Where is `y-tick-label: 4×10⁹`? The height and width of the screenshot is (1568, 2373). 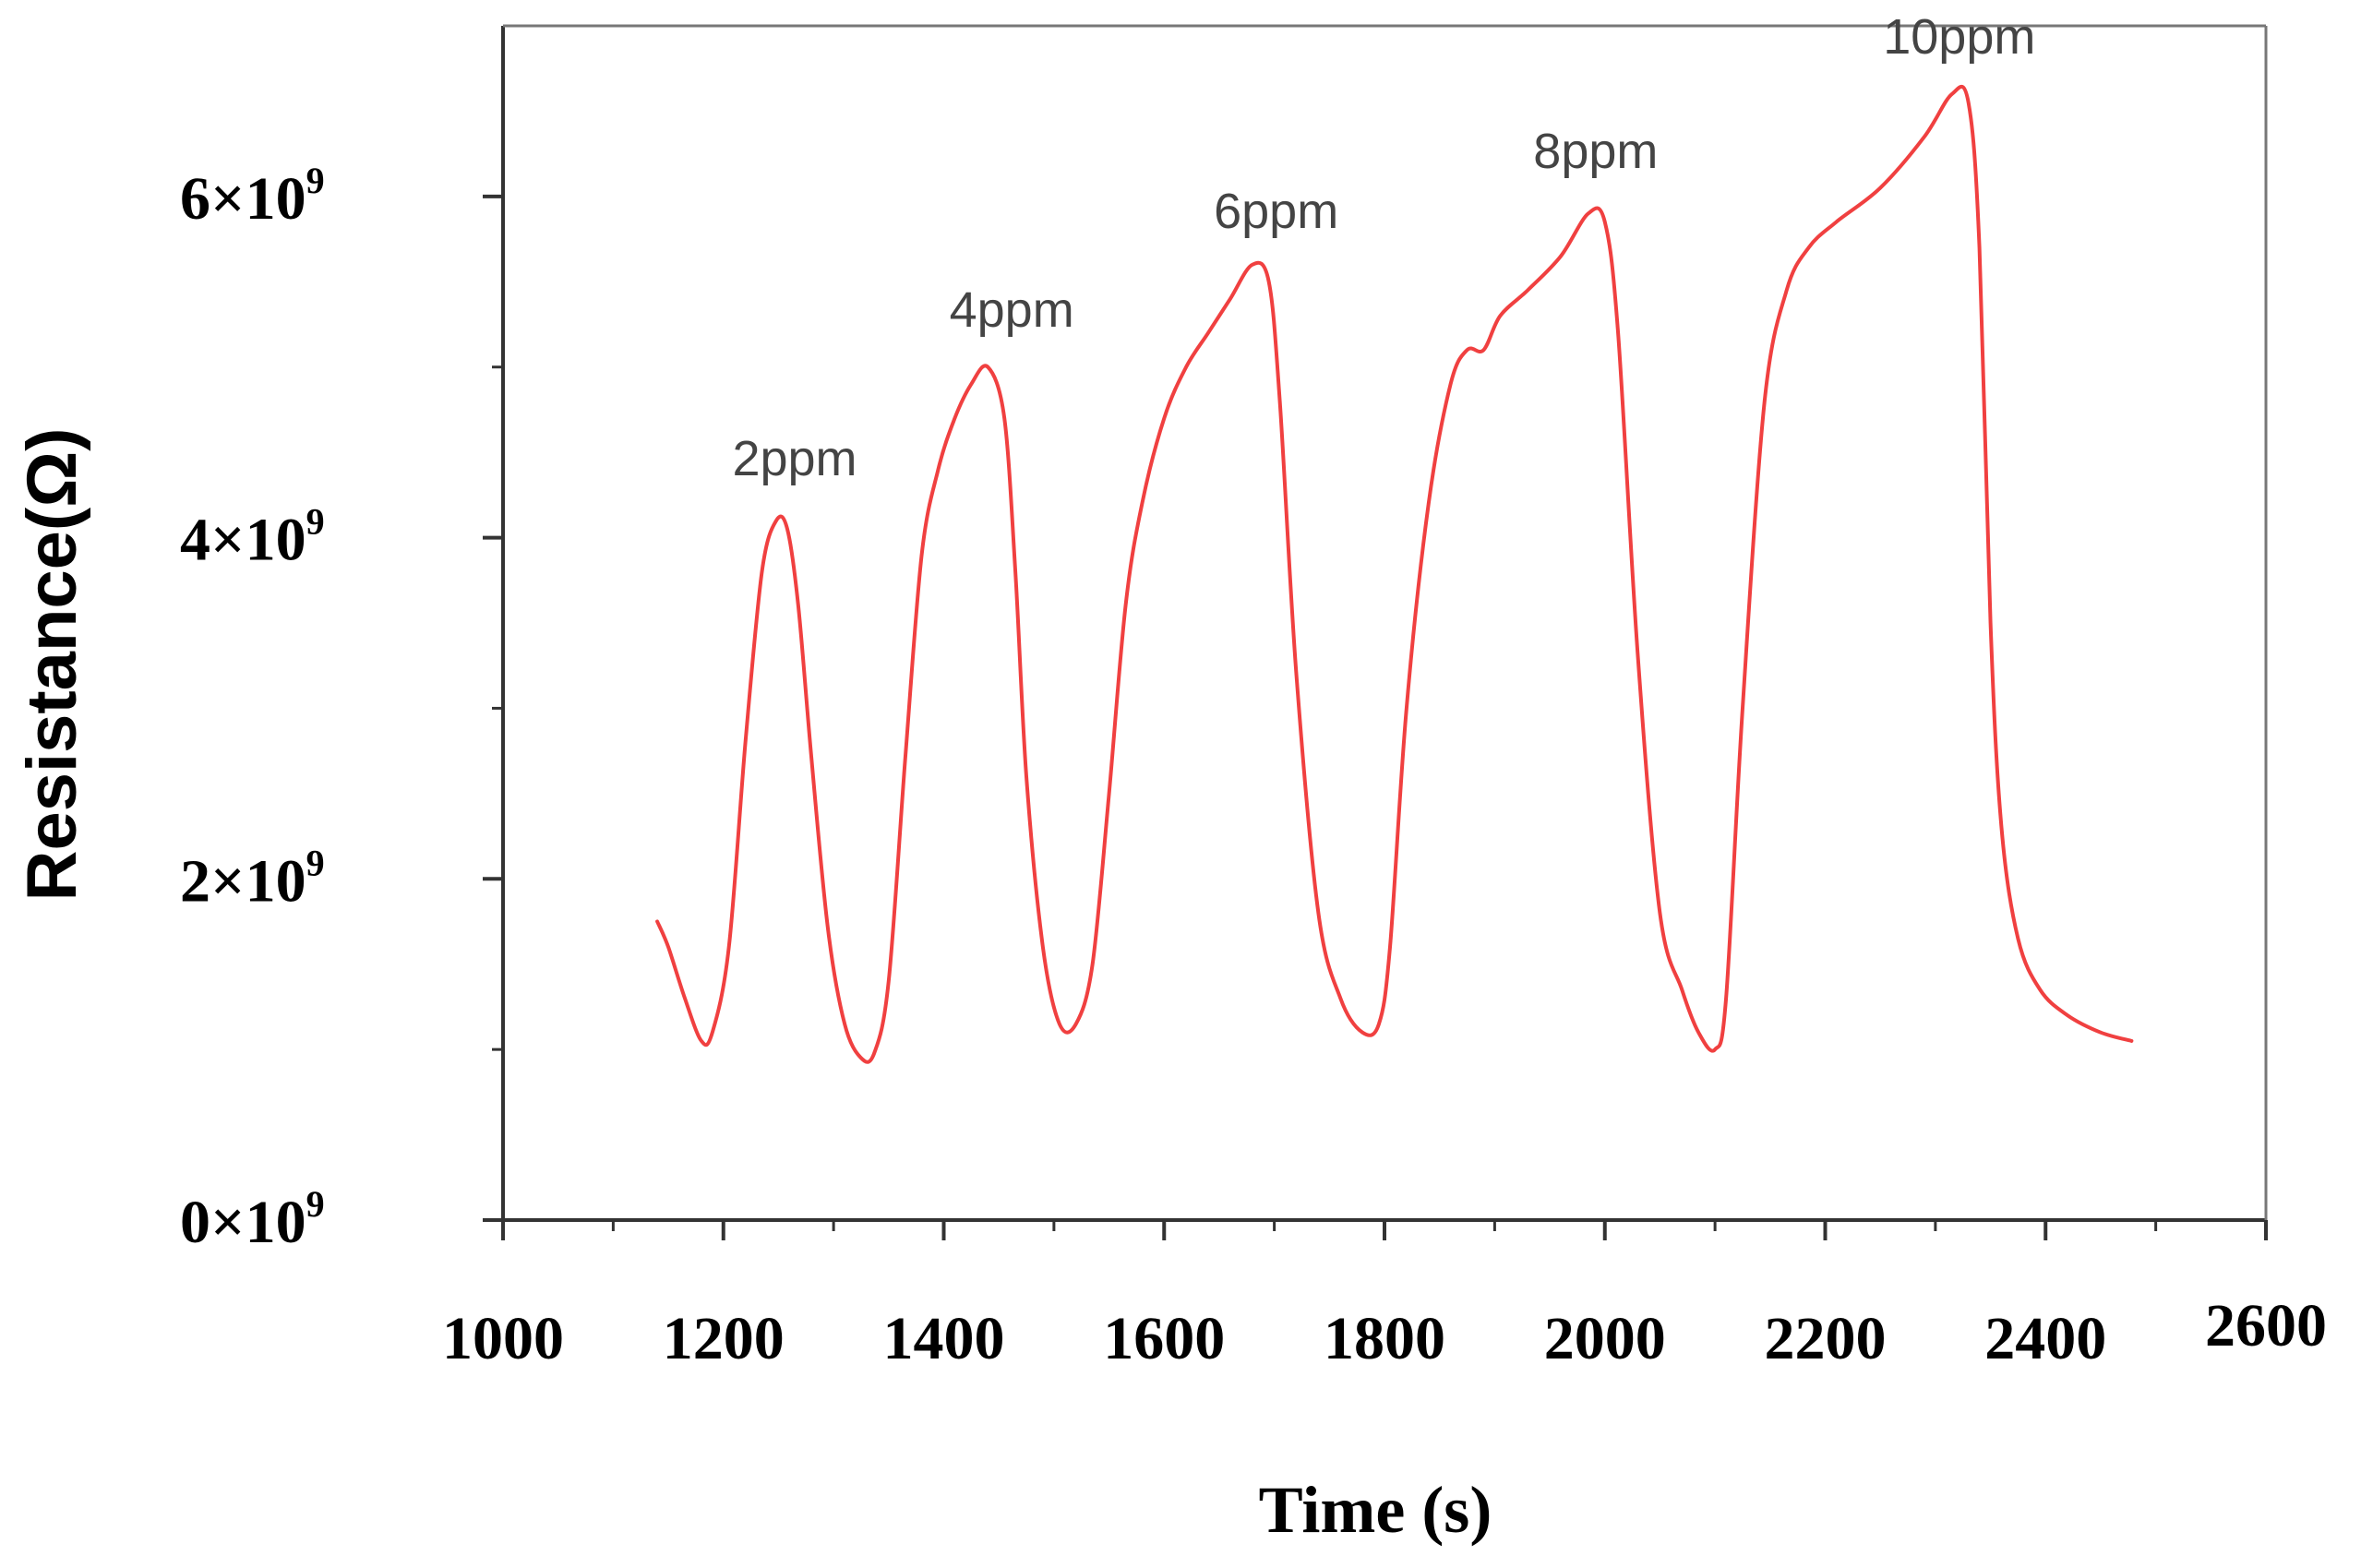 y-tick-label: 4×10⁹ is located at coordinates (252, 537).